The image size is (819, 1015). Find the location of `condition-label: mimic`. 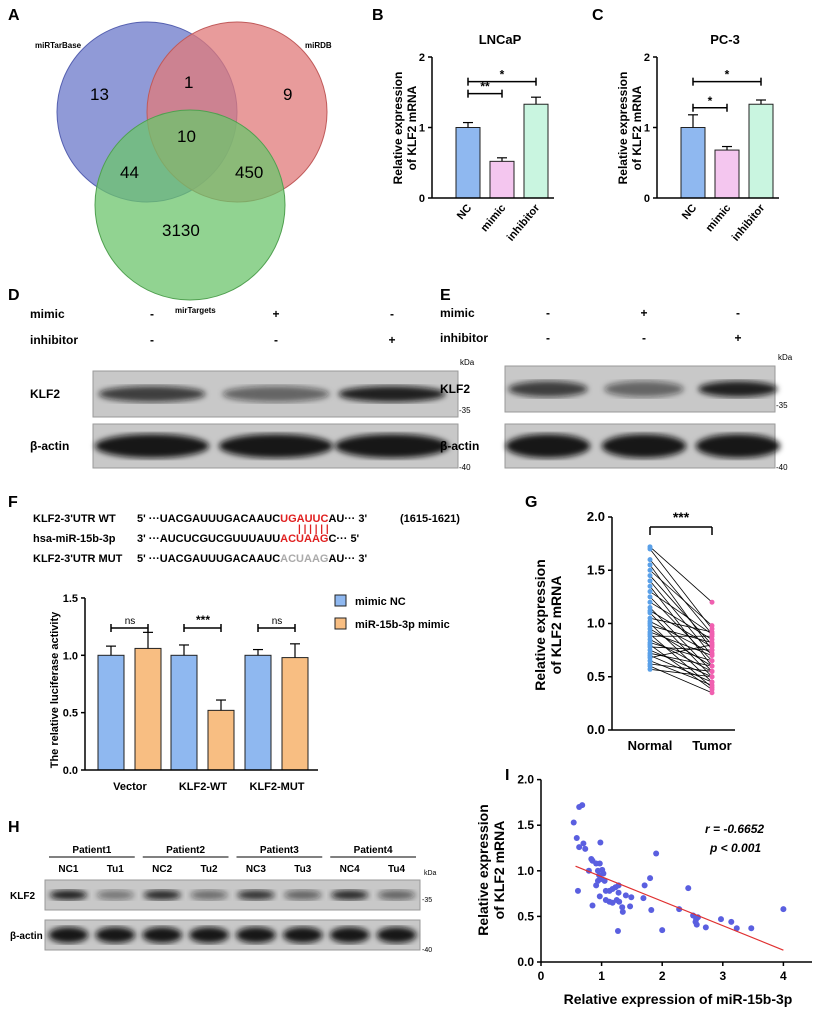

condition-label: mimic is located at coordinates (457, 313).